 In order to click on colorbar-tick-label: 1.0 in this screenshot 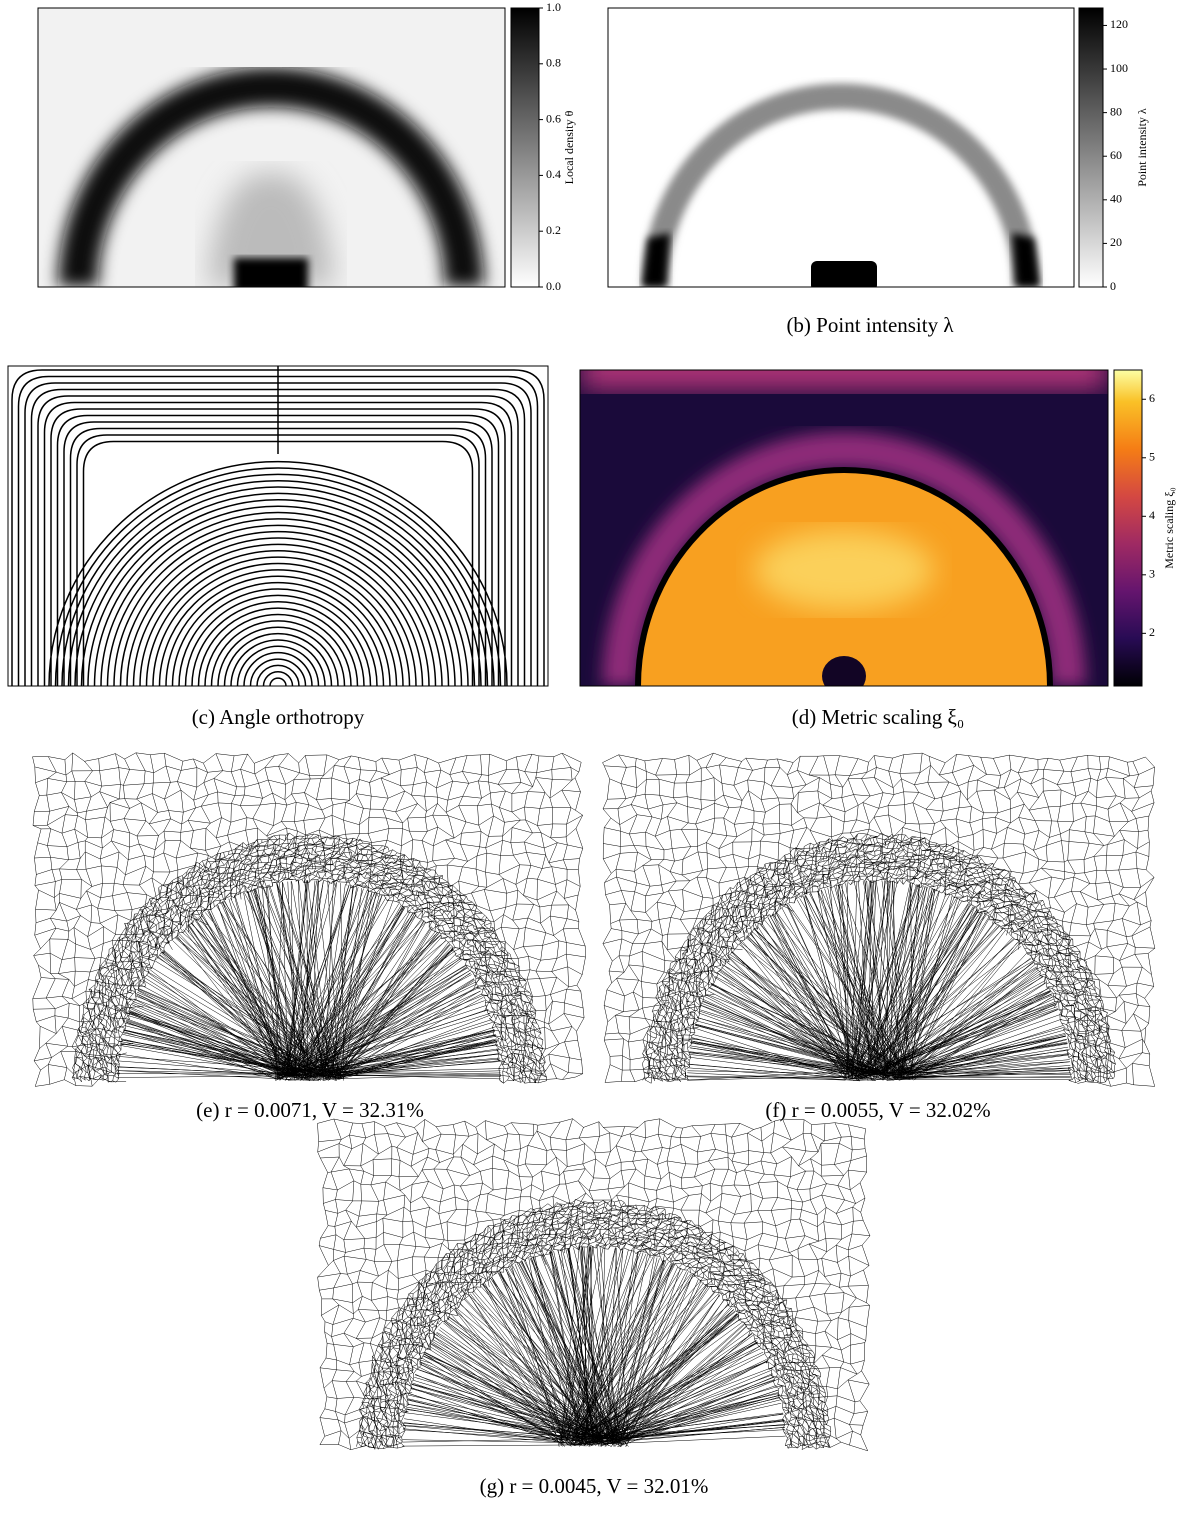, I will do `click(553, 7)`.